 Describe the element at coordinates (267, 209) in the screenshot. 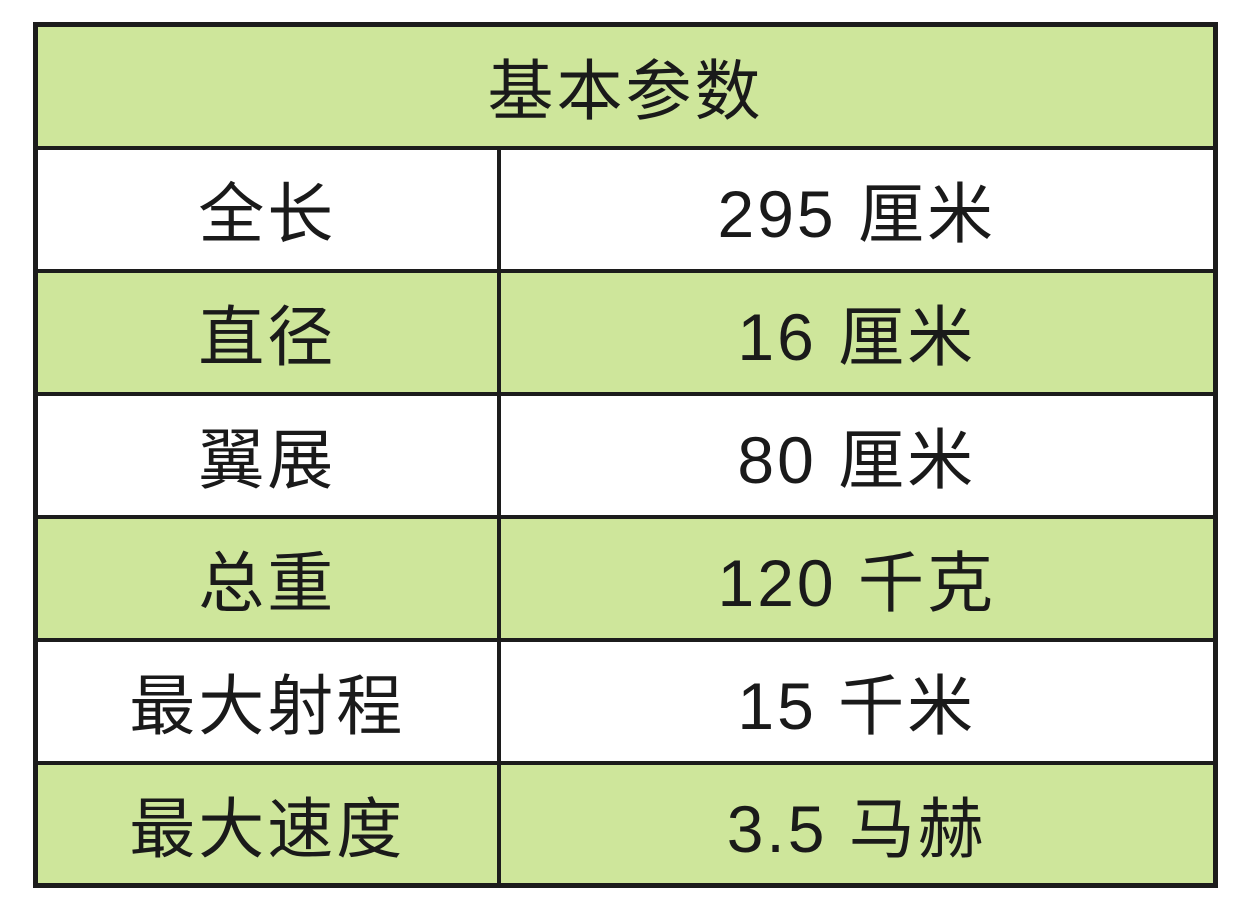

I see `param-label: 全长` at that location.